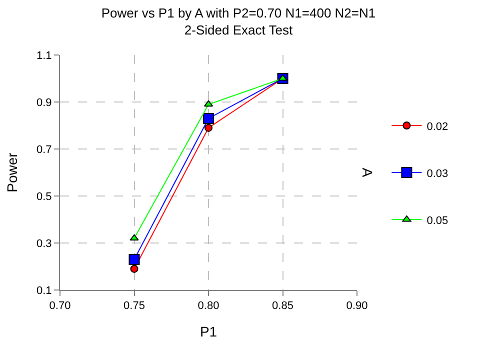 The image size is (477, 349). I want to click on x-tick-label: 0.75, so click(134, 306).